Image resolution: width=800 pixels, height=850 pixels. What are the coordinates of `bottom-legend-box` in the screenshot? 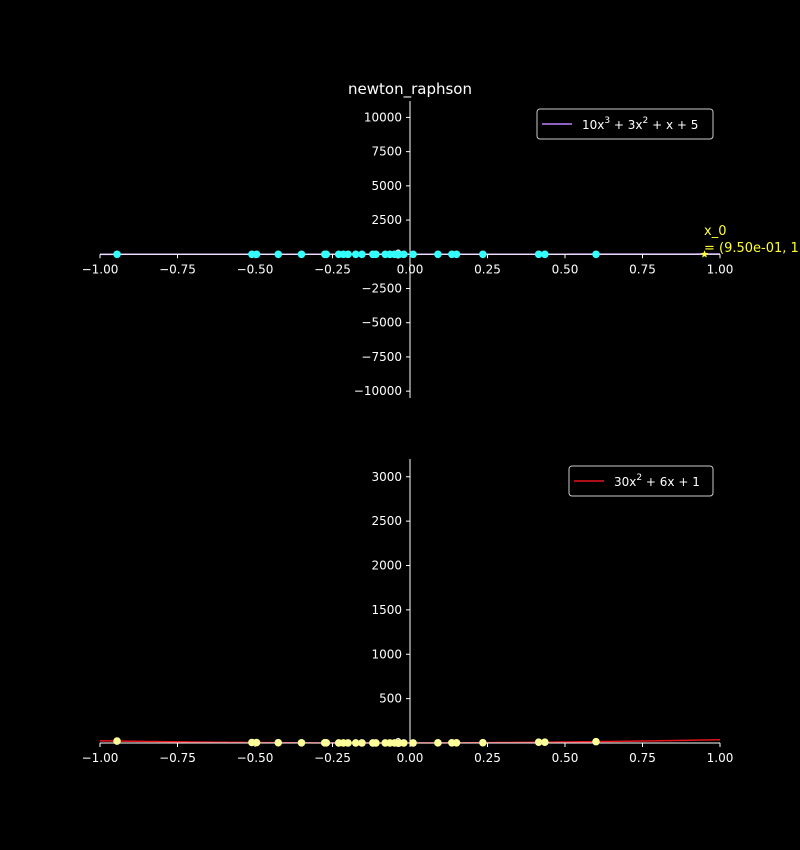 It's located at (641, 481).